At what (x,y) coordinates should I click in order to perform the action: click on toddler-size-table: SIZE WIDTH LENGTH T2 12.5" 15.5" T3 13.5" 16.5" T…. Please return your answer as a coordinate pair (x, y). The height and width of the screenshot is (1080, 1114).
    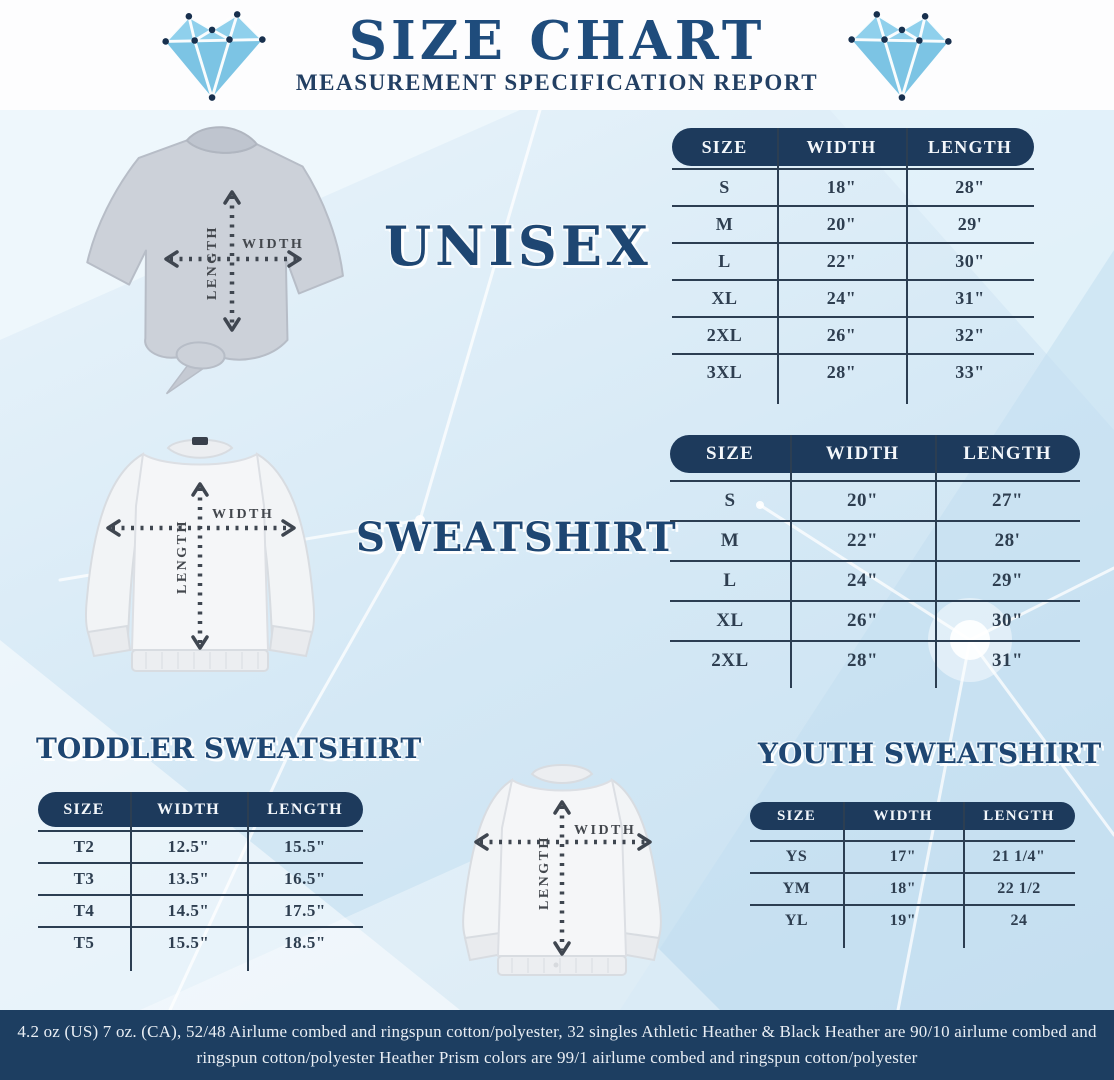
    Looking at the image, I should click on (200, 881).